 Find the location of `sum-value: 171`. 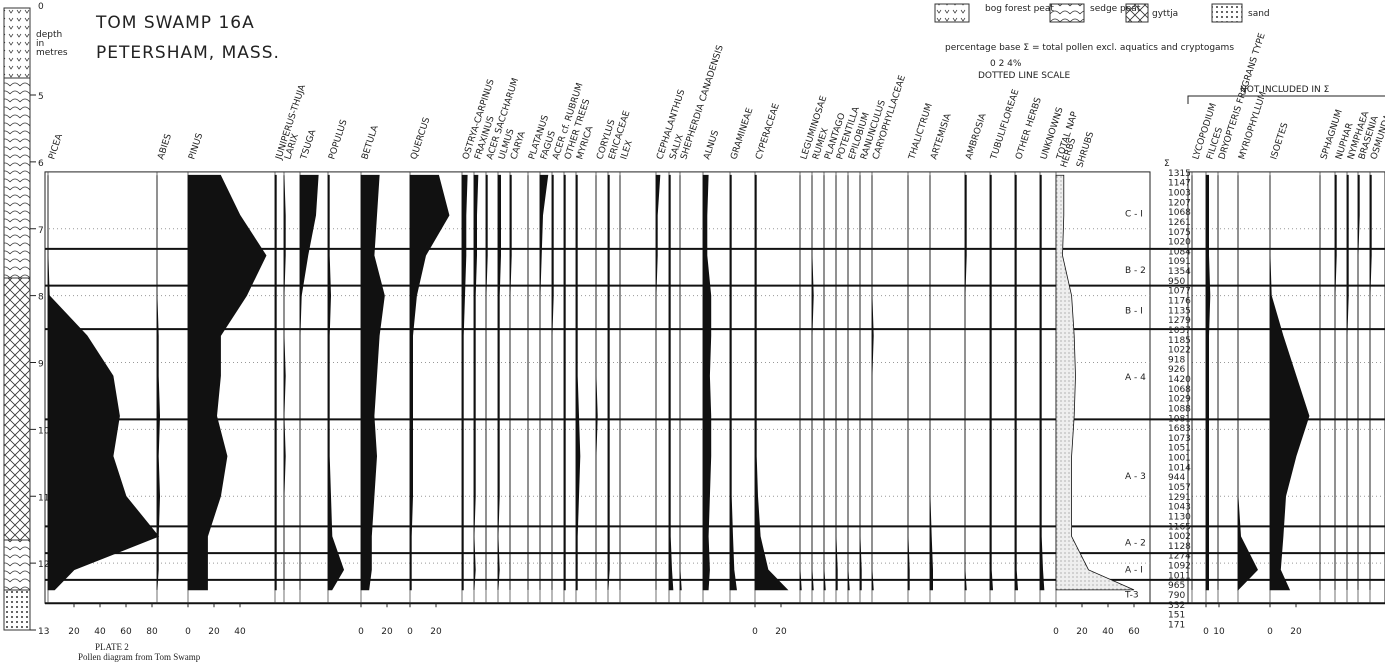

sum-value: 171 is located at coordinates (1176, 625).